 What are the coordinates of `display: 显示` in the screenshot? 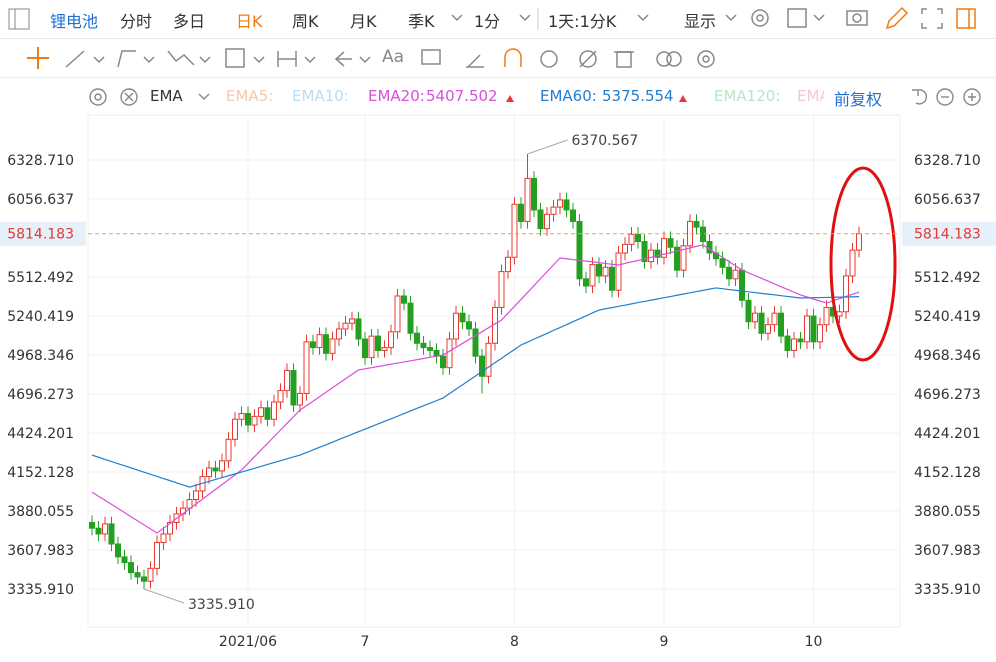 It's located at (700, 21).